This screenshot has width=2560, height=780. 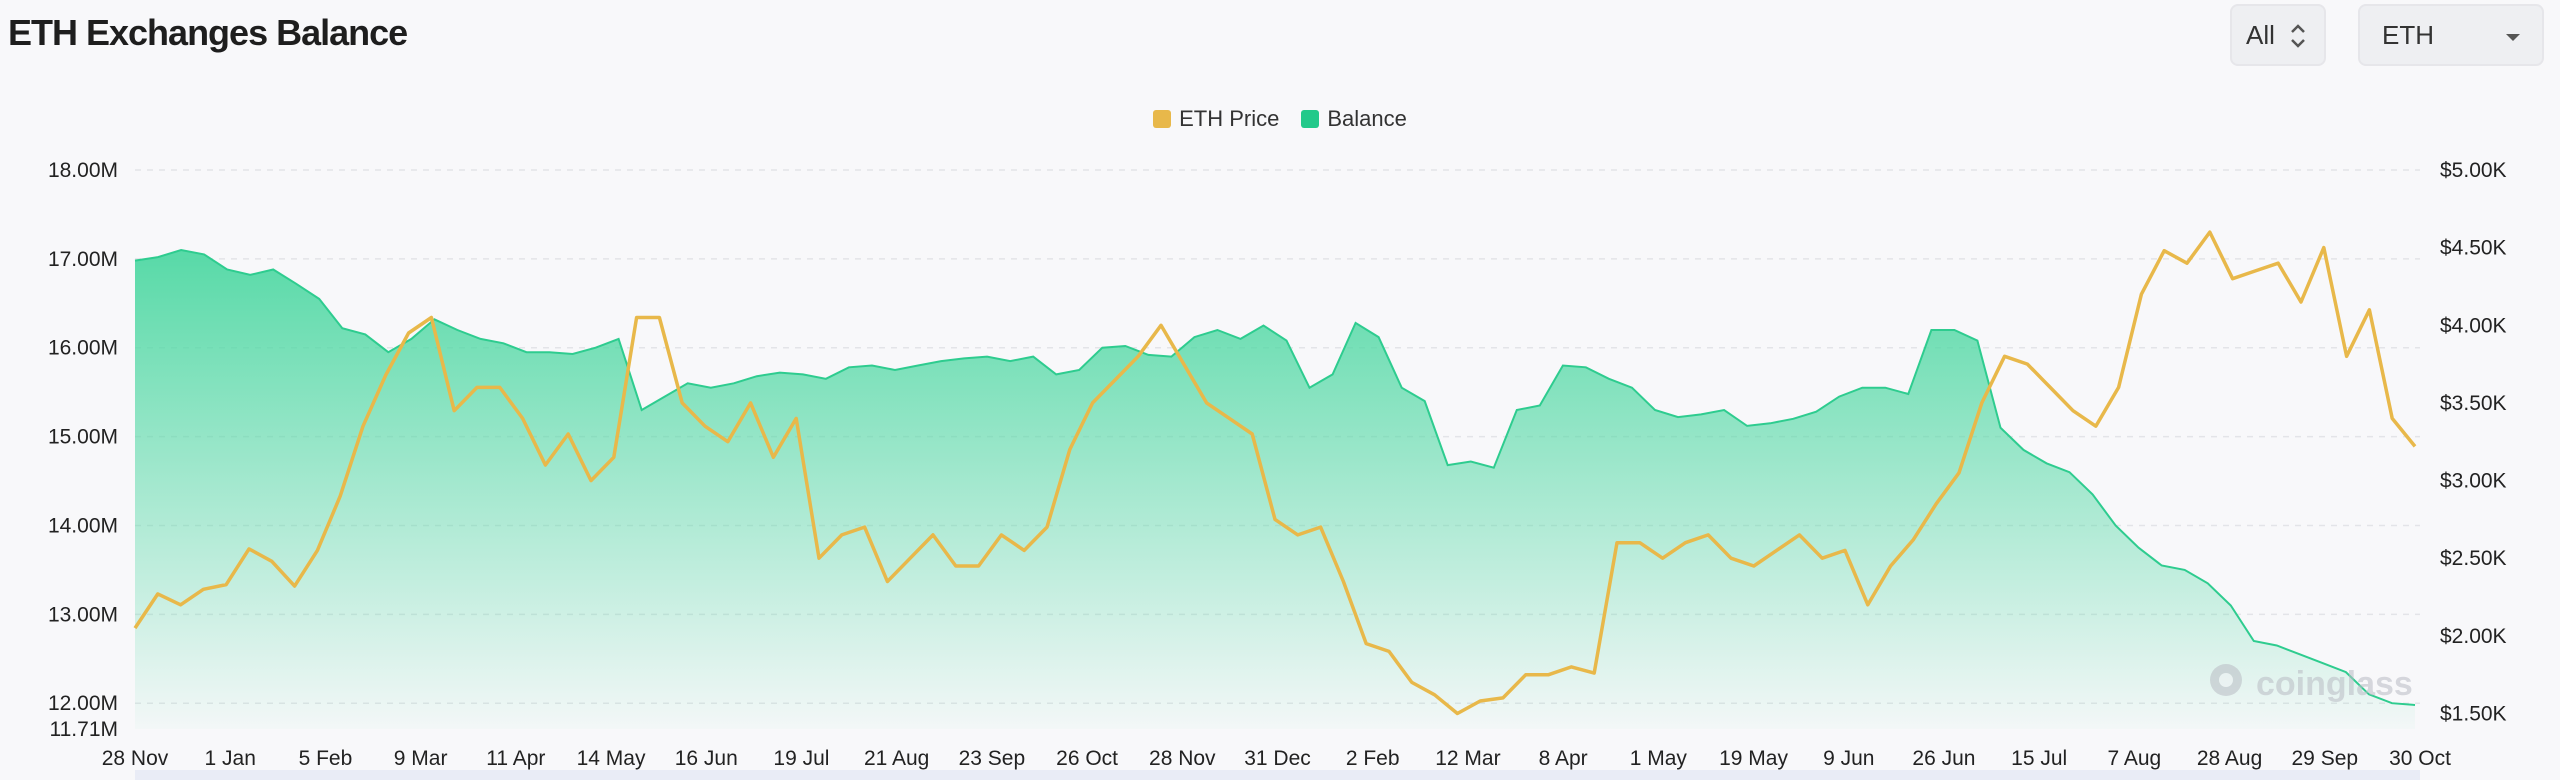 What do you see at coordinates (515, 758) in the screenshot?
I see `x-tick-label: 11 Apr` at bounding box center [515, 758].